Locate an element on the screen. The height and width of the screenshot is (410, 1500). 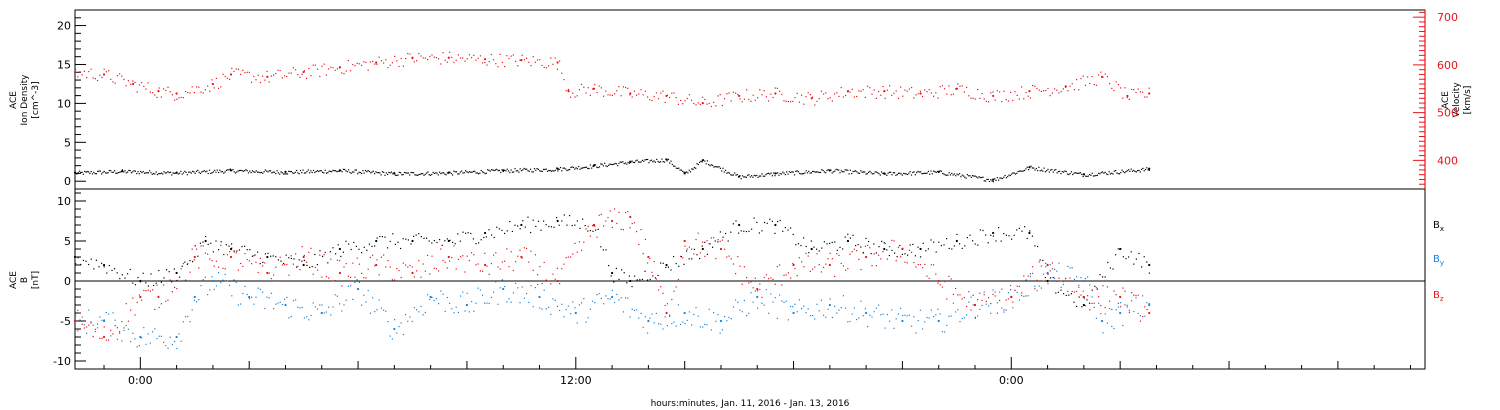
velocity-point is located at coordinates (231, 74).